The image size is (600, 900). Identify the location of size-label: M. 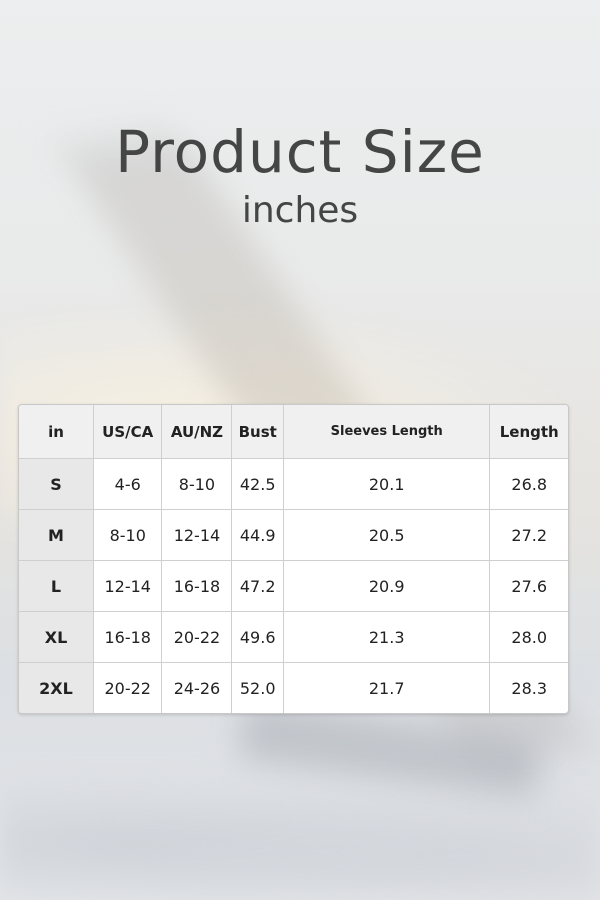
(56, 535).